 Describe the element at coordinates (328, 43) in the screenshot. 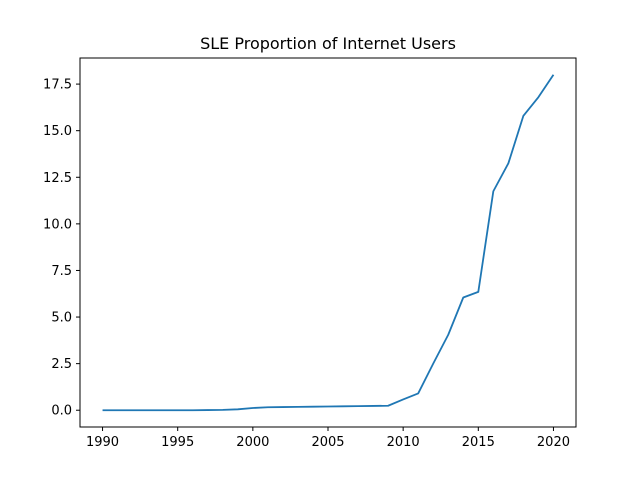

I see `chart-title: SLE Proportion of Internet Users` at that location.